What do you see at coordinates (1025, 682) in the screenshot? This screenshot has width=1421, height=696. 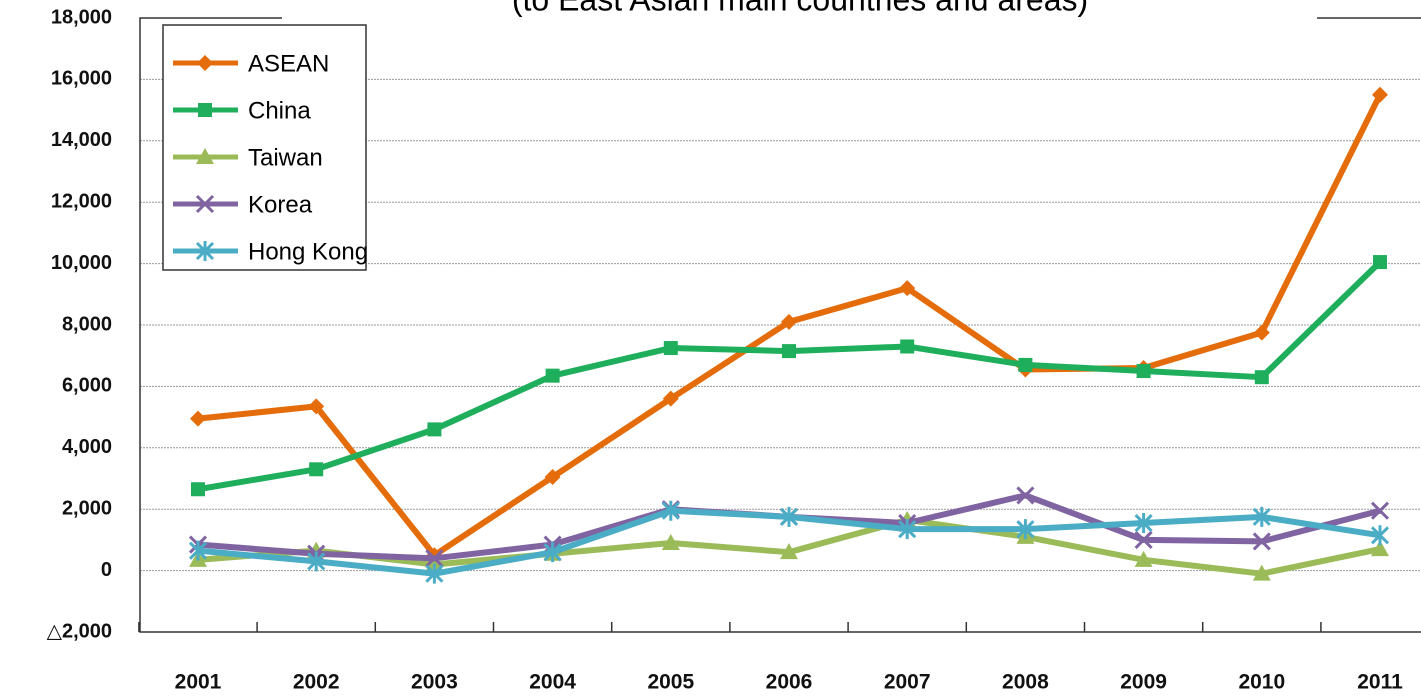 I see `x-tick-label: 2008` at bounding box center [1025, 682].